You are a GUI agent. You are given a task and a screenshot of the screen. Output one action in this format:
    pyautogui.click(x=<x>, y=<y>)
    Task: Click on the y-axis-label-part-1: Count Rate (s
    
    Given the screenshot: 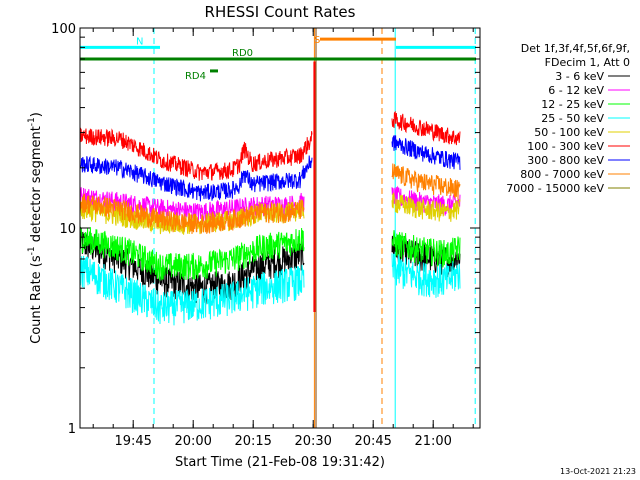 What is the action you would take?
    pyautogui.click(x=36, y=299)
    